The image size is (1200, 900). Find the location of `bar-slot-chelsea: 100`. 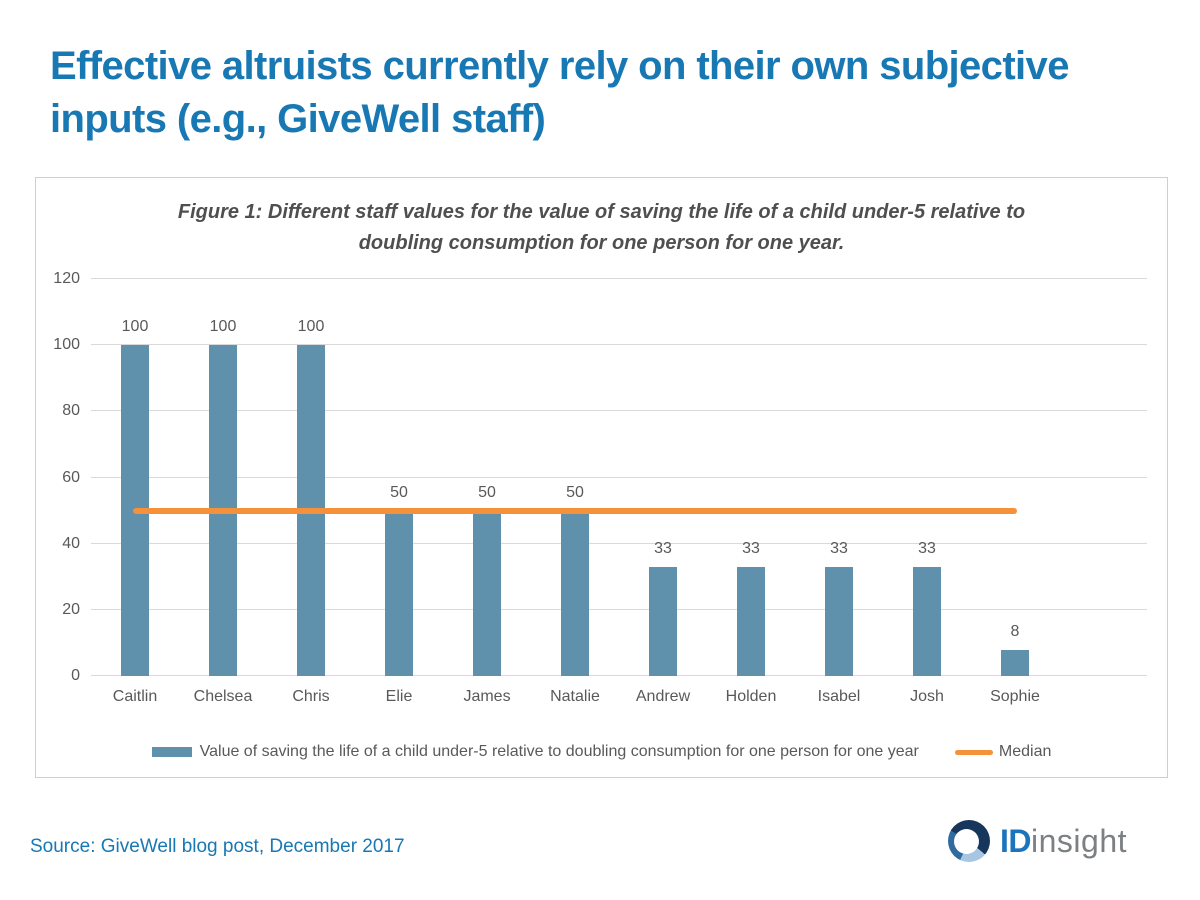

bar-slot-chelsea: 100 is located at coordinates (223, 477).